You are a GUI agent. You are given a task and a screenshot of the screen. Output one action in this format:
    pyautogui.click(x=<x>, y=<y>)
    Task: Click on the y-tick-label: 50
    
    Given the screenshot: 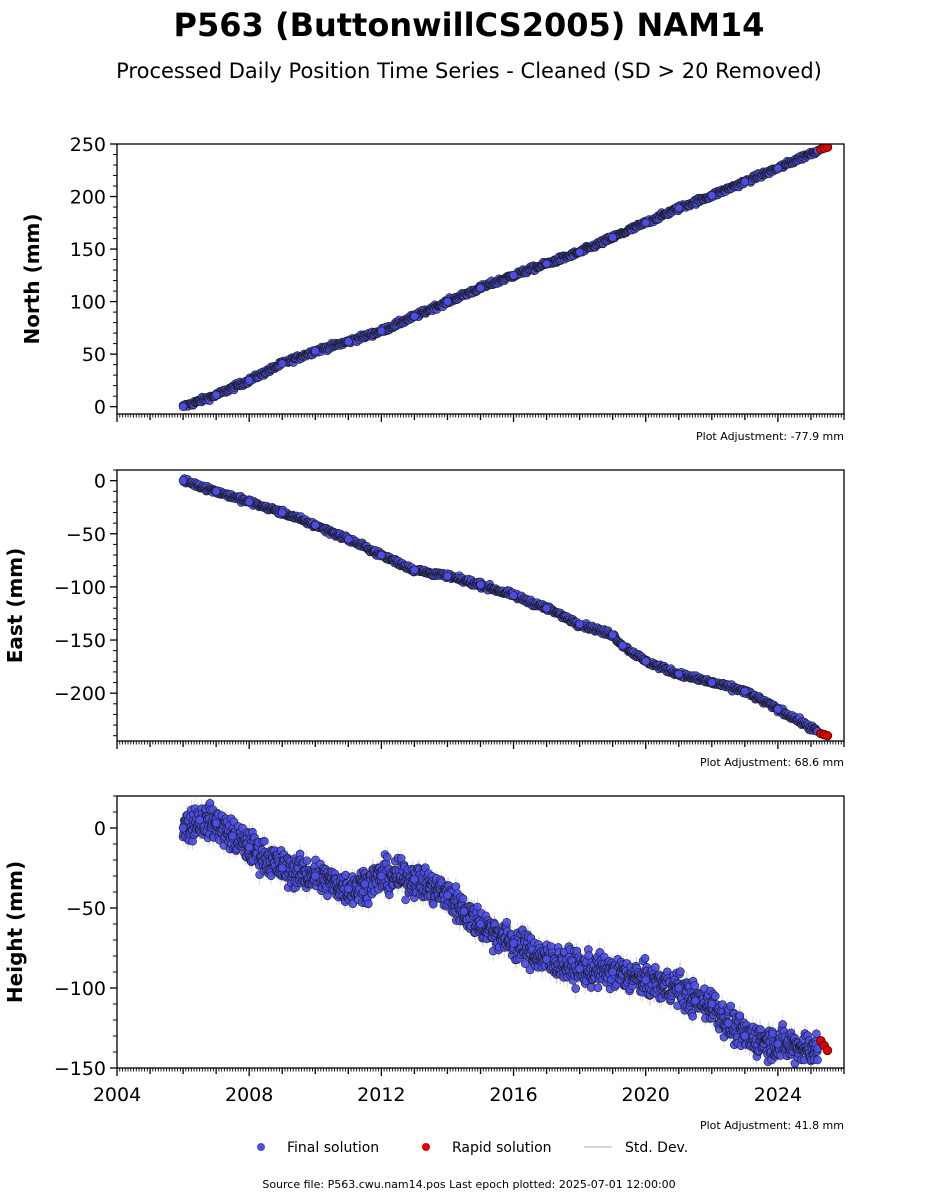 What is the action you would take?
    pyautogui.click(x=94, y=355)
    